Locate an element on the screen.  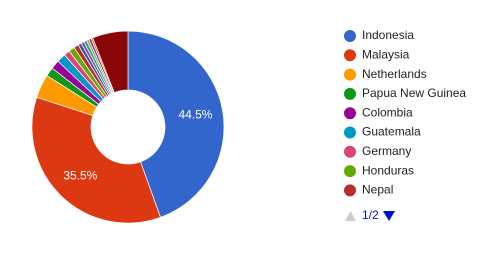
legend-label: Malaysia is located at coordinates (386, 54).